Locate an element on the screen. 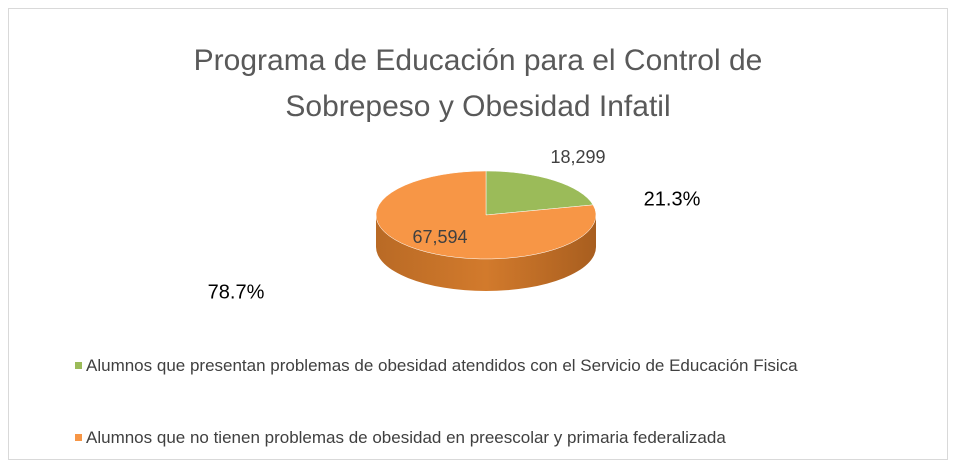 Image resolution: width=956 pixels, height=468 pixels. value-label: 18,299 is located at coordinates (577, 157).